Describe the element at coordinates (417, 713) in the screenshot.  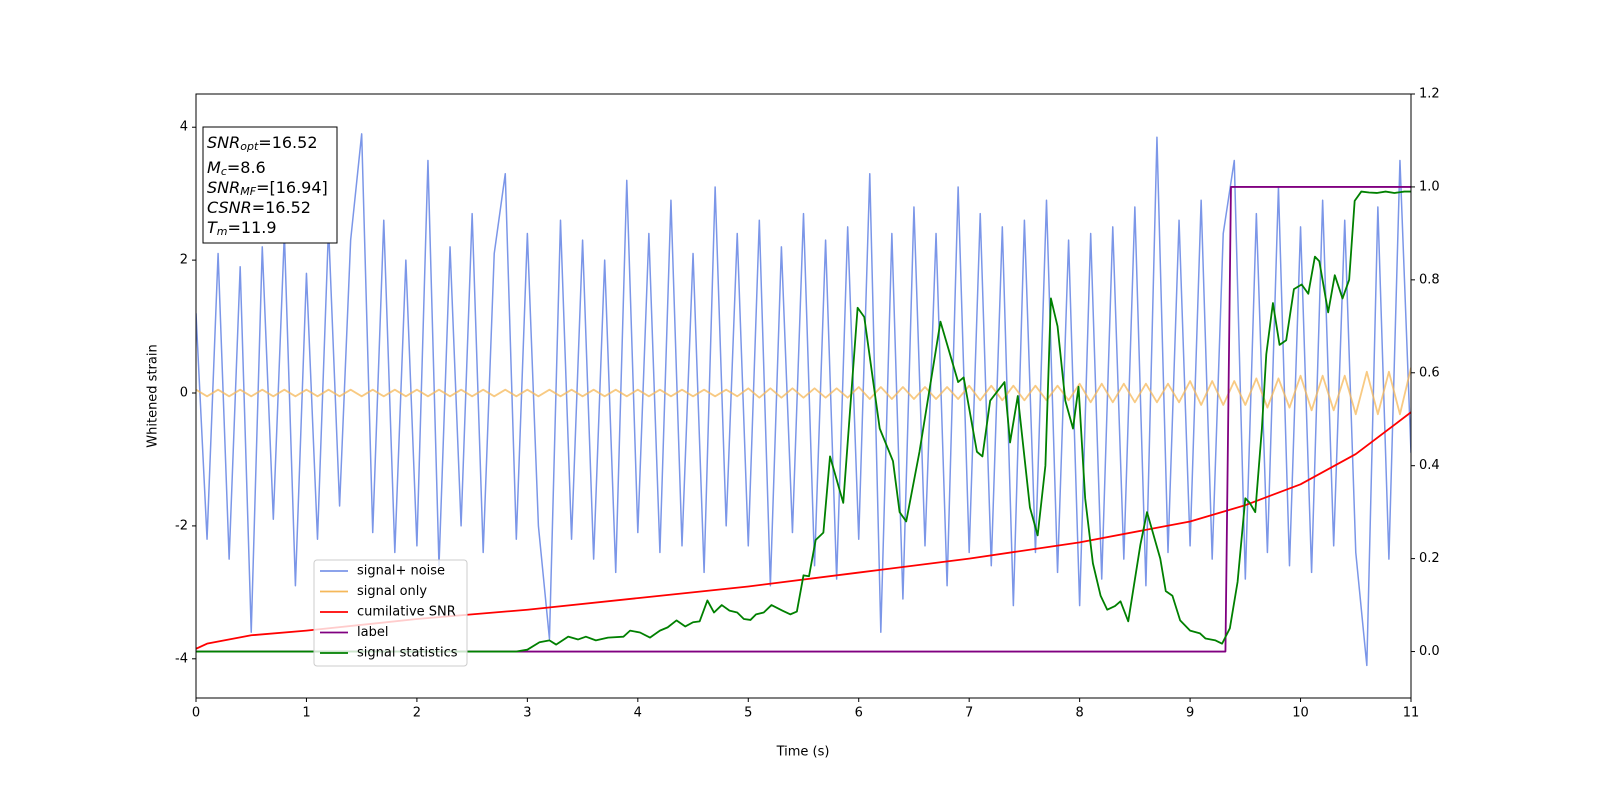
I see `x-tick-label: 2` at that location.